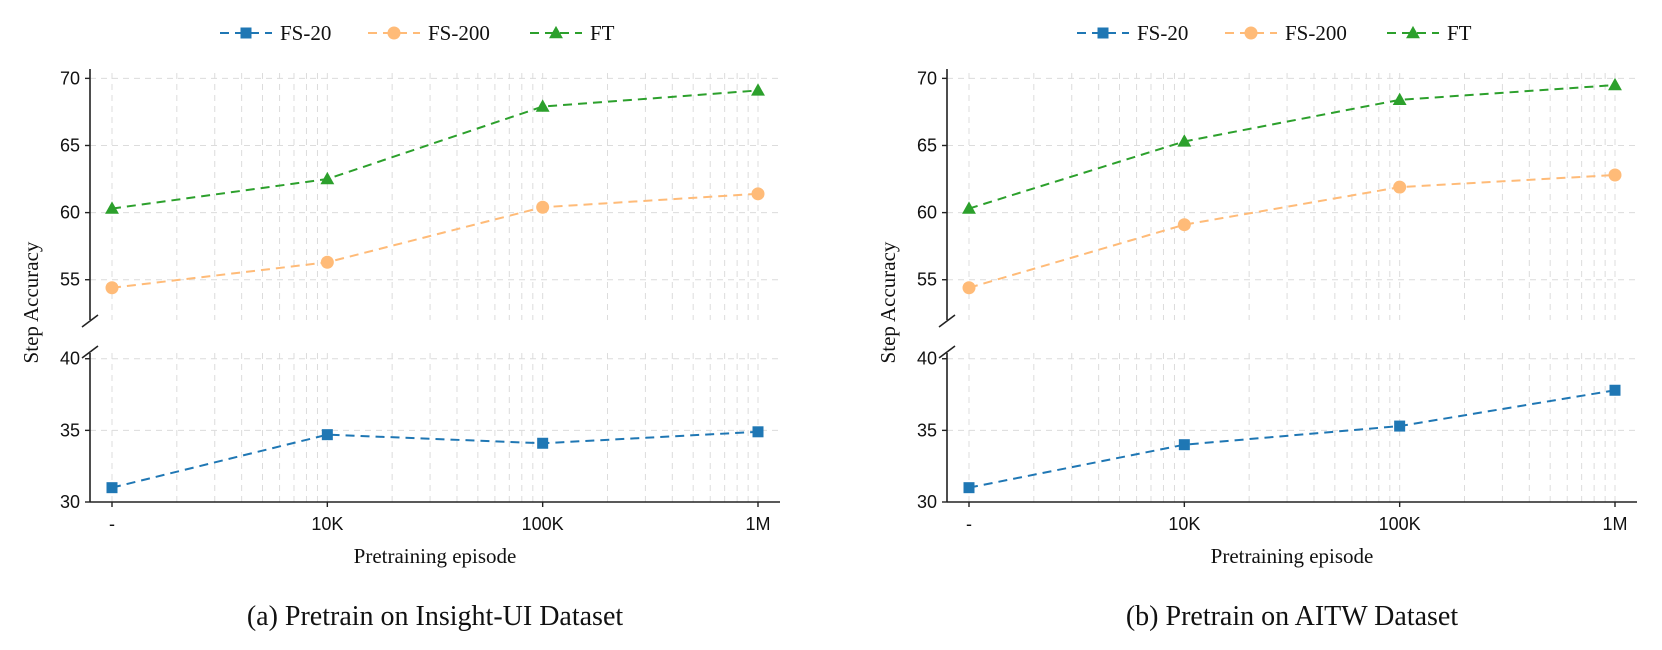 This screenshot has width=1662, height=650. What do you see at coordinates (1292, 616) in the screenshot?
I see `chart-caption: (b) Pretrain on AITW Dataset` at bounding box center [1292, 616].